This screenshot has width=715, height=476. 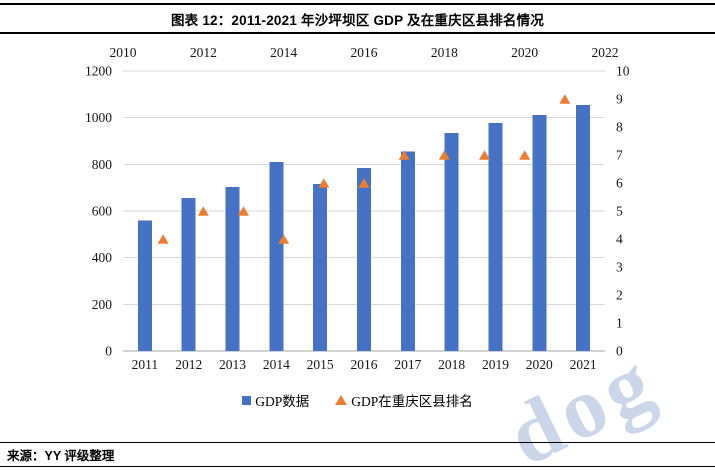 What do you see at coordinates (188, 274) in the screenshot?
I see `bar-2012` at bounding box center [188, 274].